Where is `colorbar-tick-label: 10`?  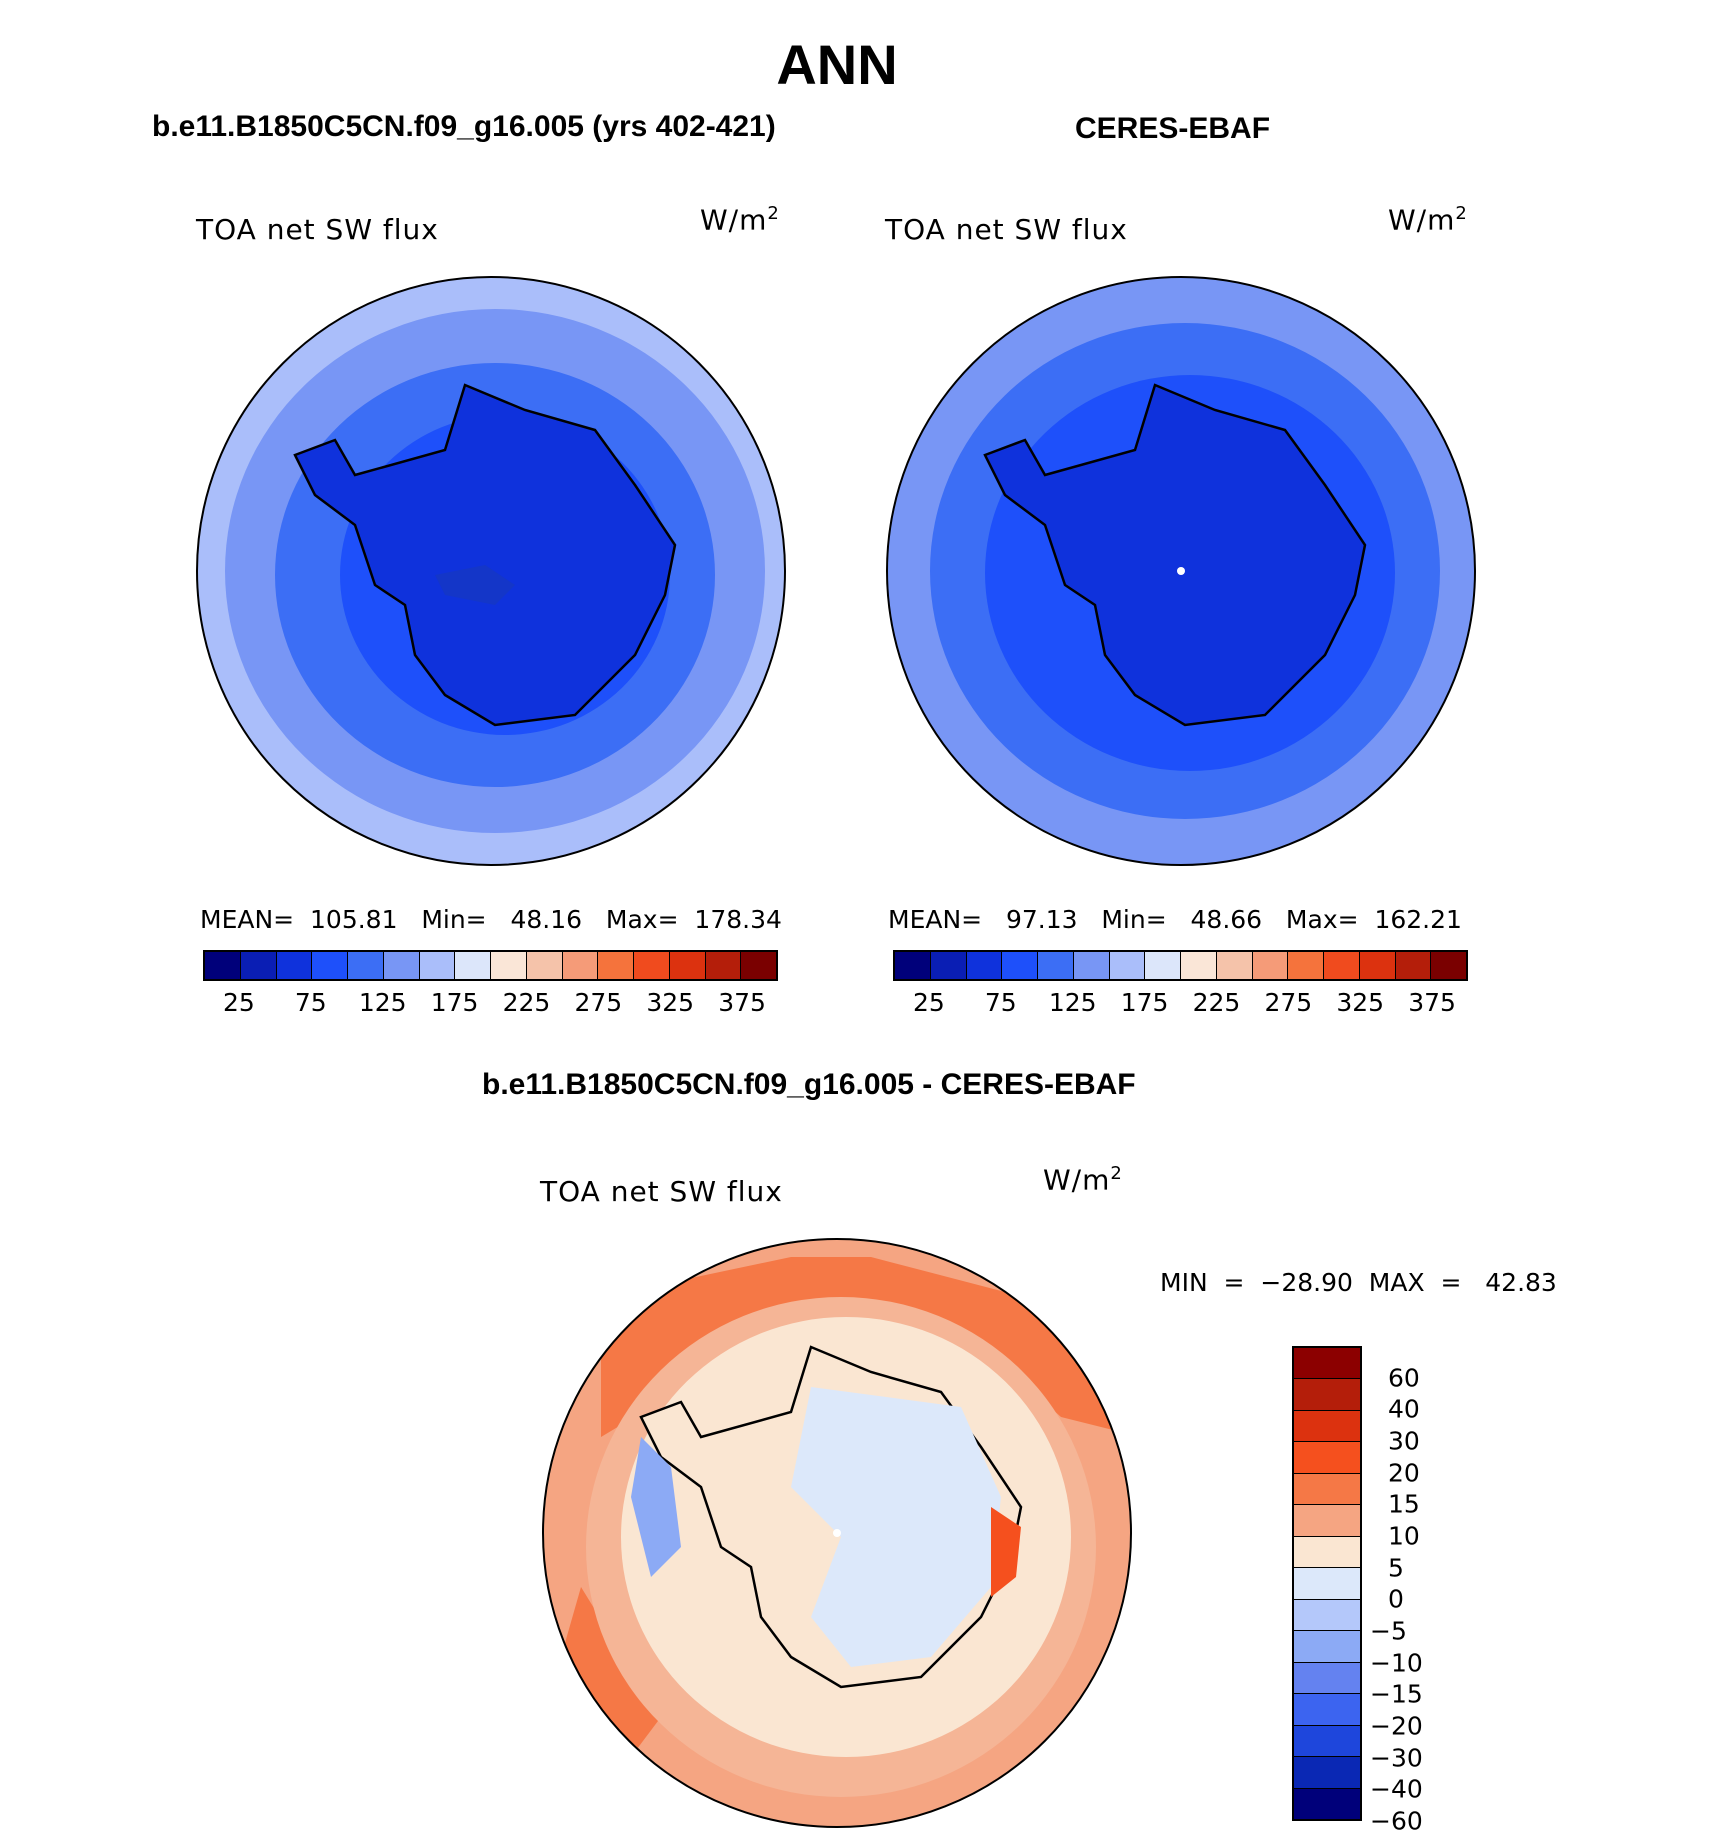 colorbar-tick-label: 10 is located at coordinates (1404, 1536).